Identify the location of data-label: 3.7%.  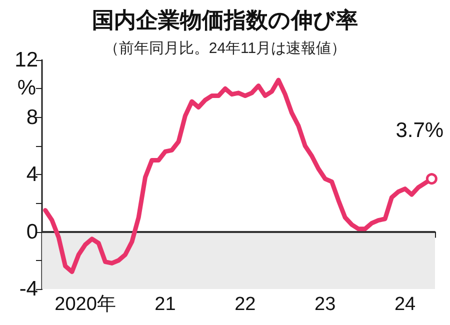
(420, 130).